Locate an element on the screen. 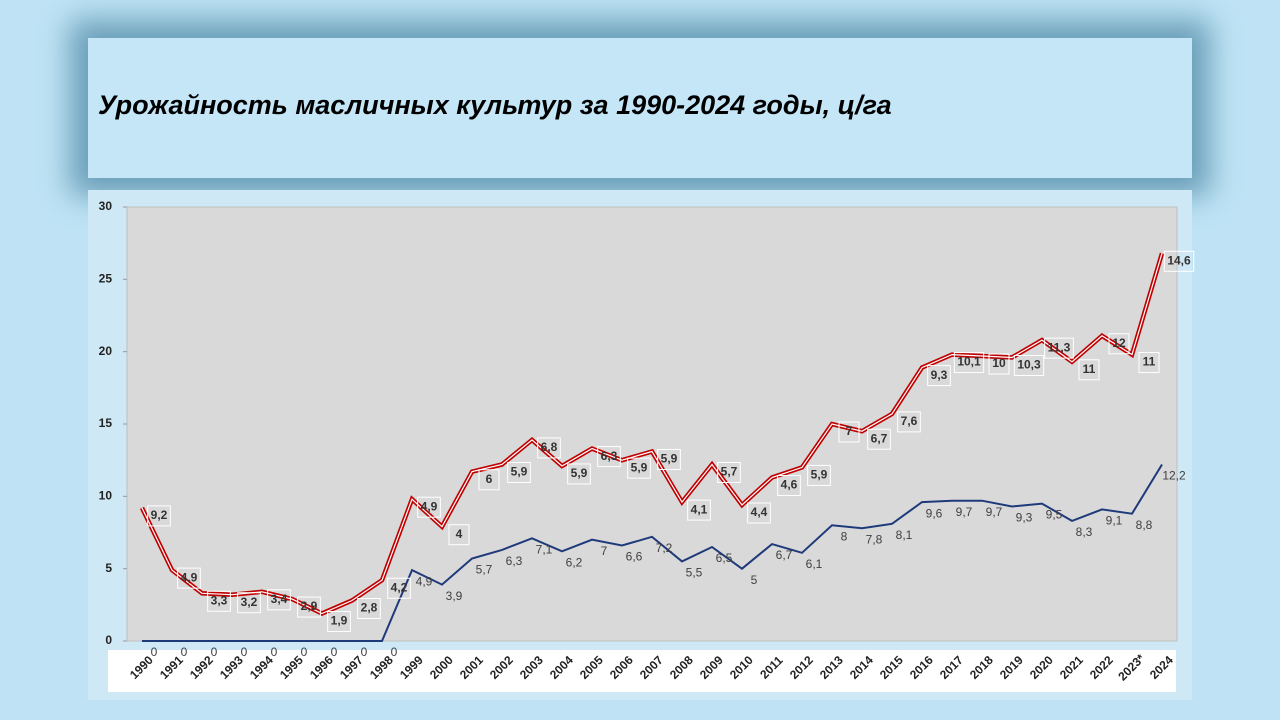 The height and width of the screenshot is (720, 1280). y-tick-label: 20 is located at coordinates (106, 351).